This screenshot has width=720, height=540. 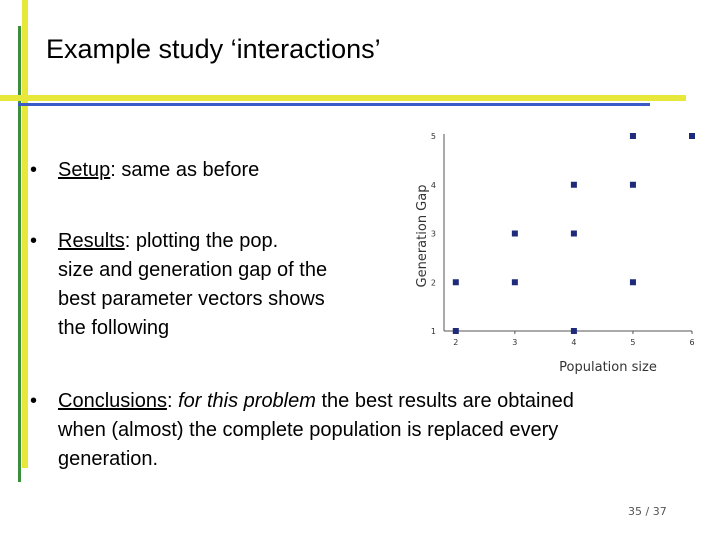 I want to click on tick-labels: 2 3 4 5 6 1 2 3 4 5, so click(x=563, y=239).